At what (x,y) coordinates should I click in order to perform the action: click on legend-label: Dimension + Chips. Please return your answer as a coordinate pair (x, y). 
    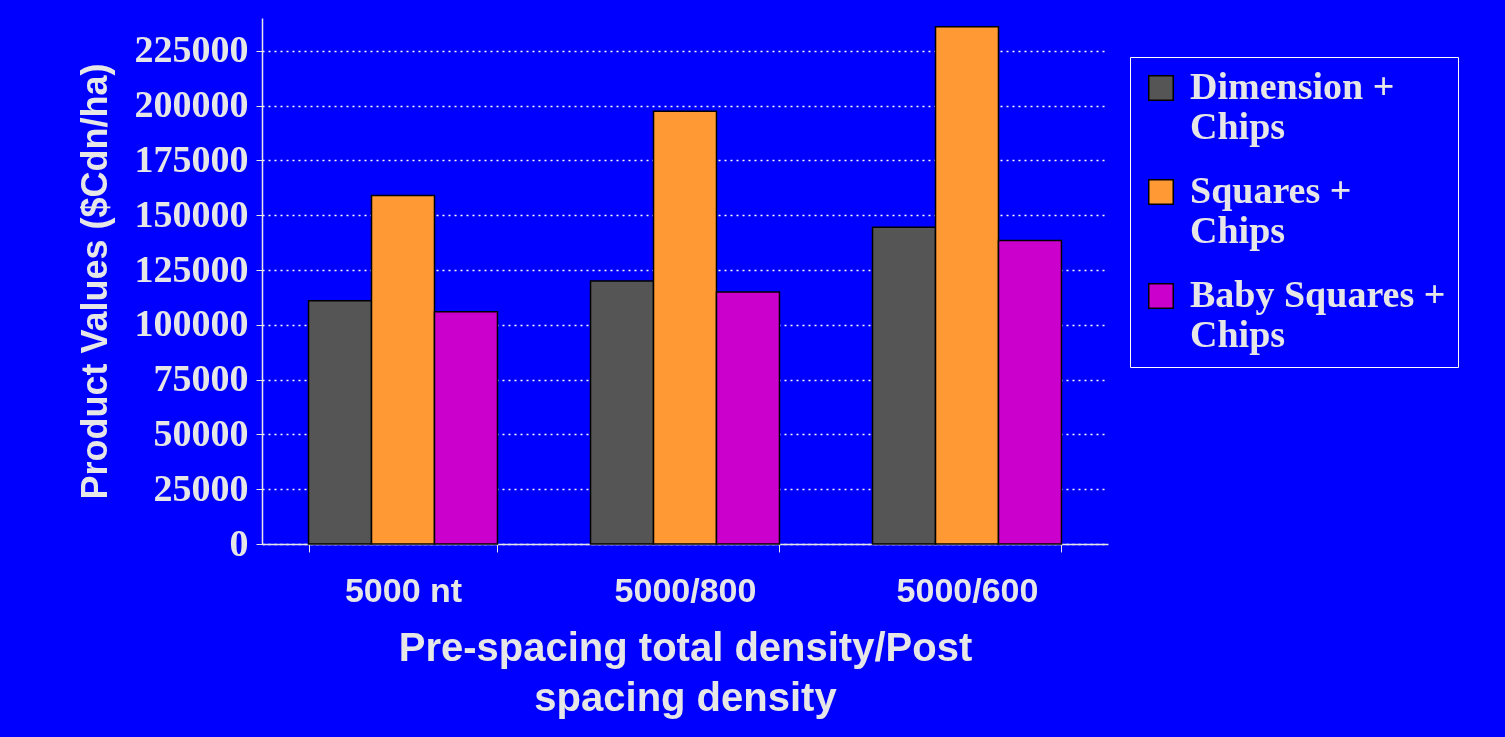
    Looking at the image, I should click on (1292, 106).